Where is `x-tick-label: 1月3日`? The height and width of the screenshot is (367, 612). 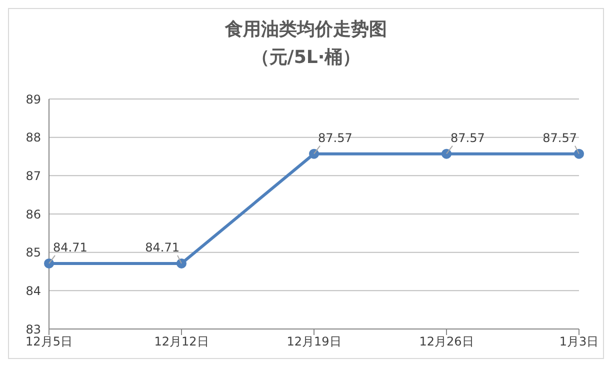 x-tick-label: 1月3日 is located at coordinates (579, 341).